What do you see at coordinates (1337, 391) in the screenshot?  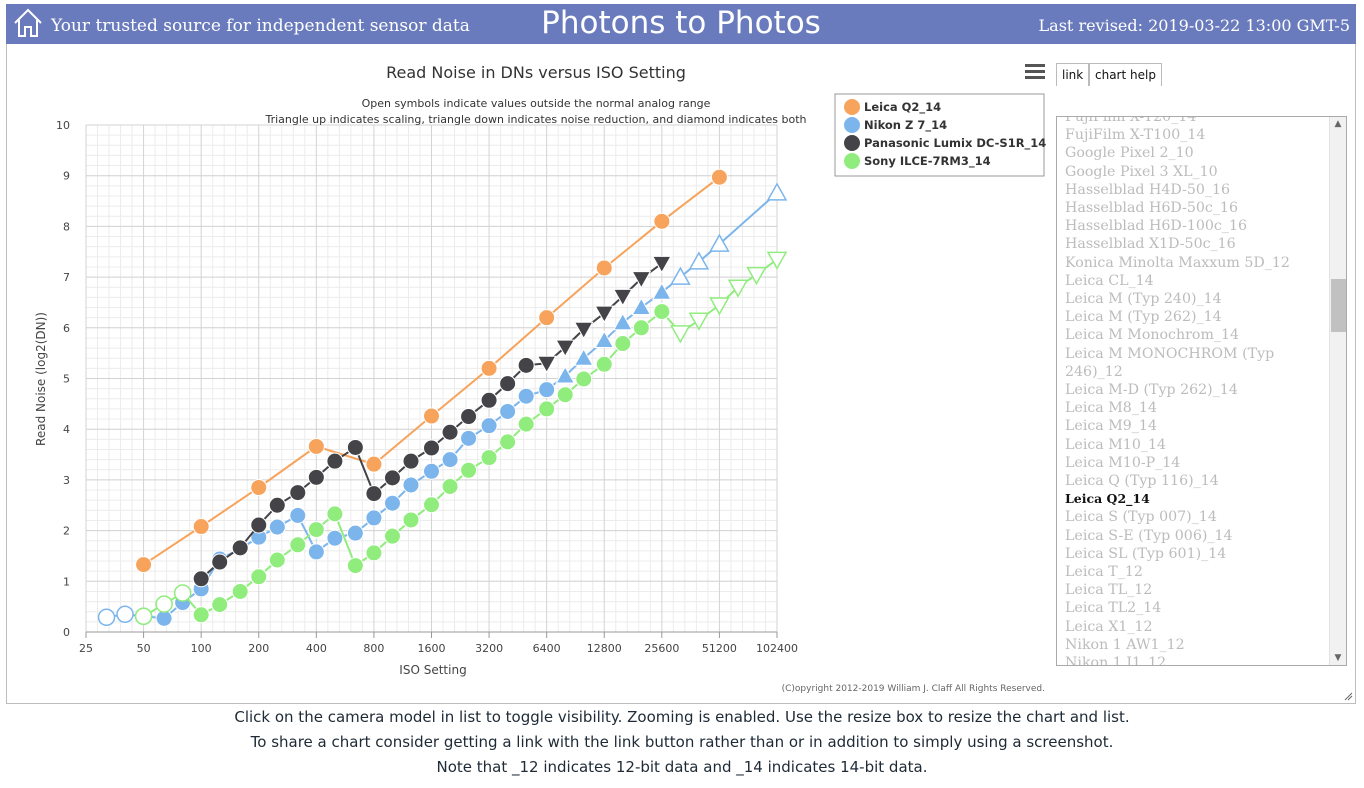 I see `list-scrollbar: ▲ ▼` at bounding box center [1337, 391].